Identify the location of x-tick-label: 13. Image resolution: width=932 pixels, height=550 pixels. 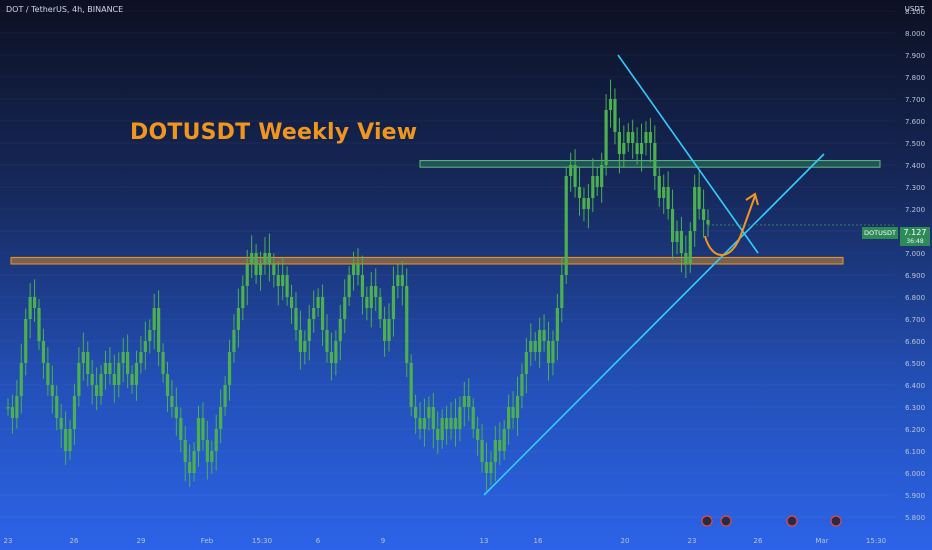
(484, 541).